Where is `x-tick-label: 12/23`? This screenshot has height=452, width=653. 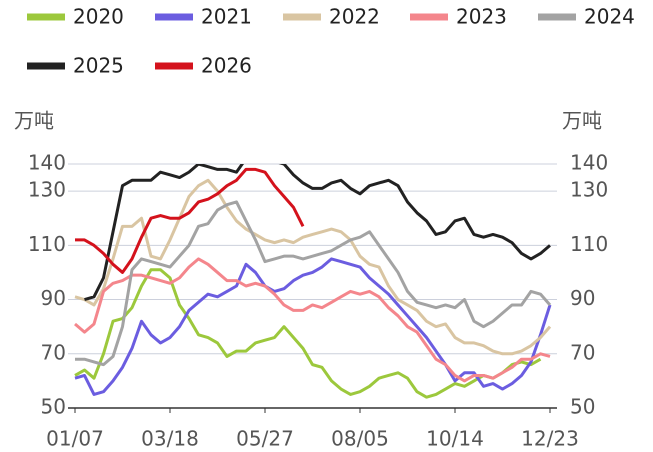
x-tick-label: 12/23 is located at coordinates (550, 439).